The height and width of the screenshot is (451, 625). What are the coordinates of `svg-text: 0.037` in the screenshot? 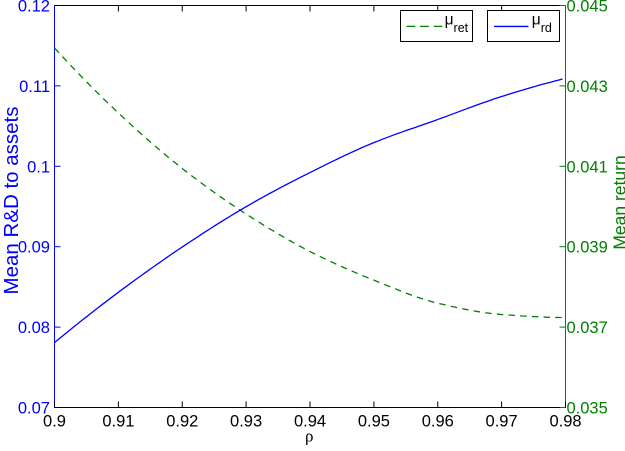 It's located at (587, 328).